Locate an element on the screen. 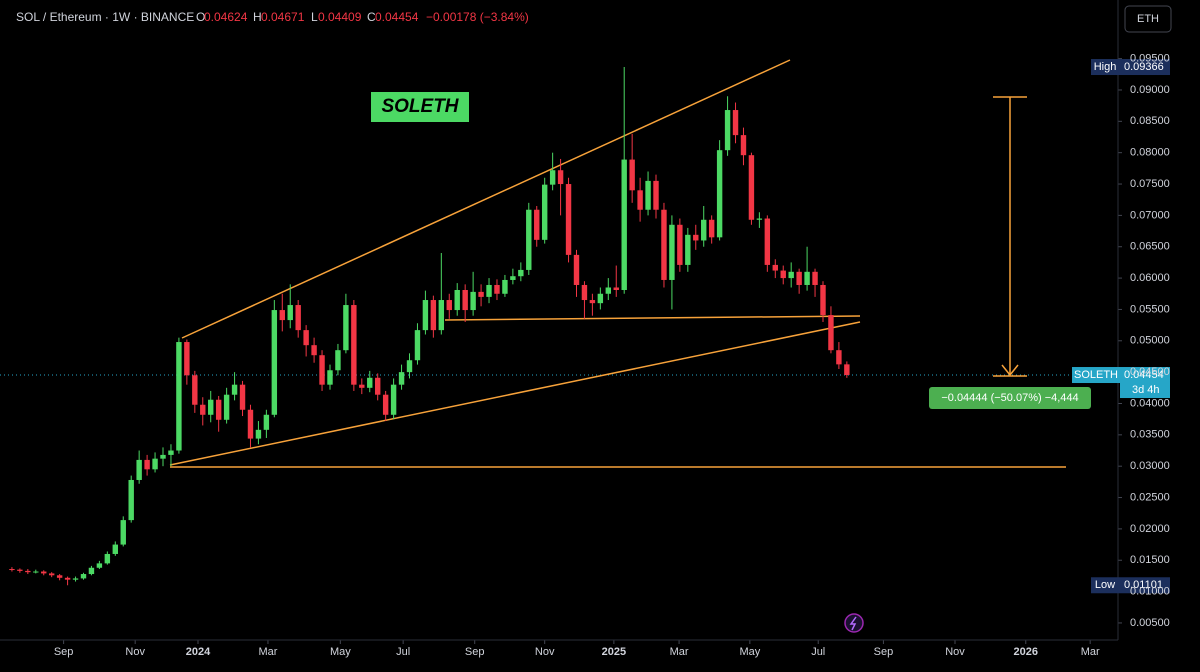 The image size is (1200, 672). ohlc-letter: C is located at coordinates (371, 17).